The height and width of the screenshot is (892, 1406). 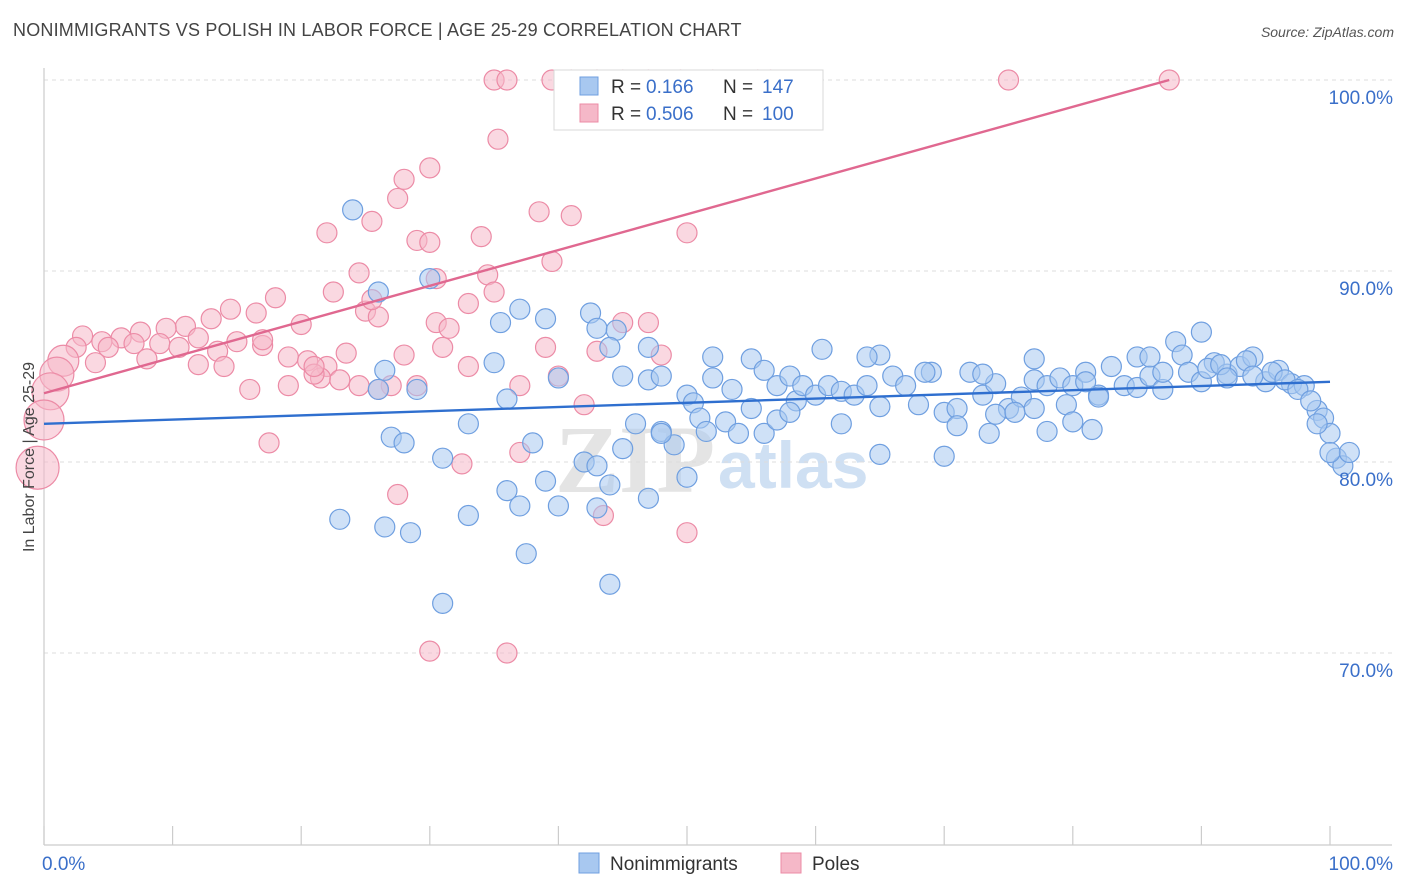 What do you see at coordinates (1327, 32) in the screenshot?
I see `source-label: Source: ZipAtlas.com` at bounding box center [1327, 32].